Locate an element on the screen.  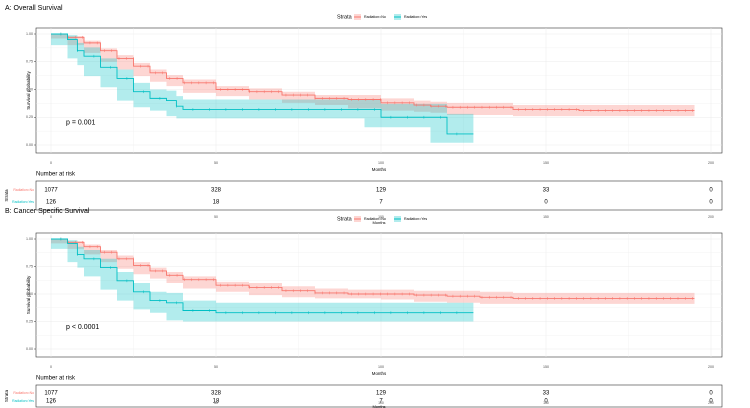
ci-band-no is located at coordinates (373, 271).